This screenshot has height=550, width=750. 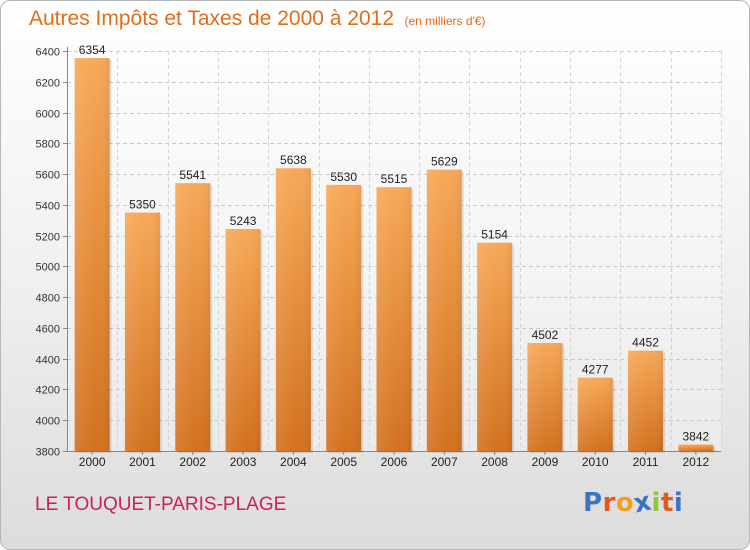 What do you see at coordinates (161, 504) in the screenshot?
I see `location-name: LE TOUQUET-PARIS-PLAGE` at bounding box center [161, 504].